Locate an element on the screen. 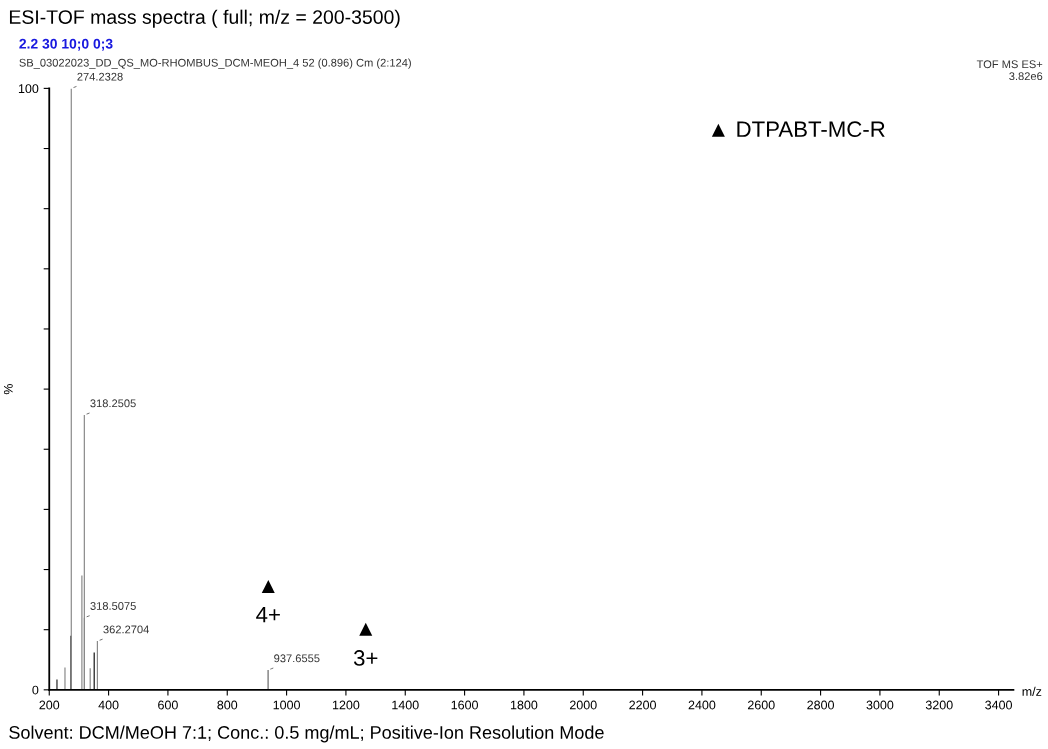  annotation: 274.2328 is located at coordinates (100, 76).